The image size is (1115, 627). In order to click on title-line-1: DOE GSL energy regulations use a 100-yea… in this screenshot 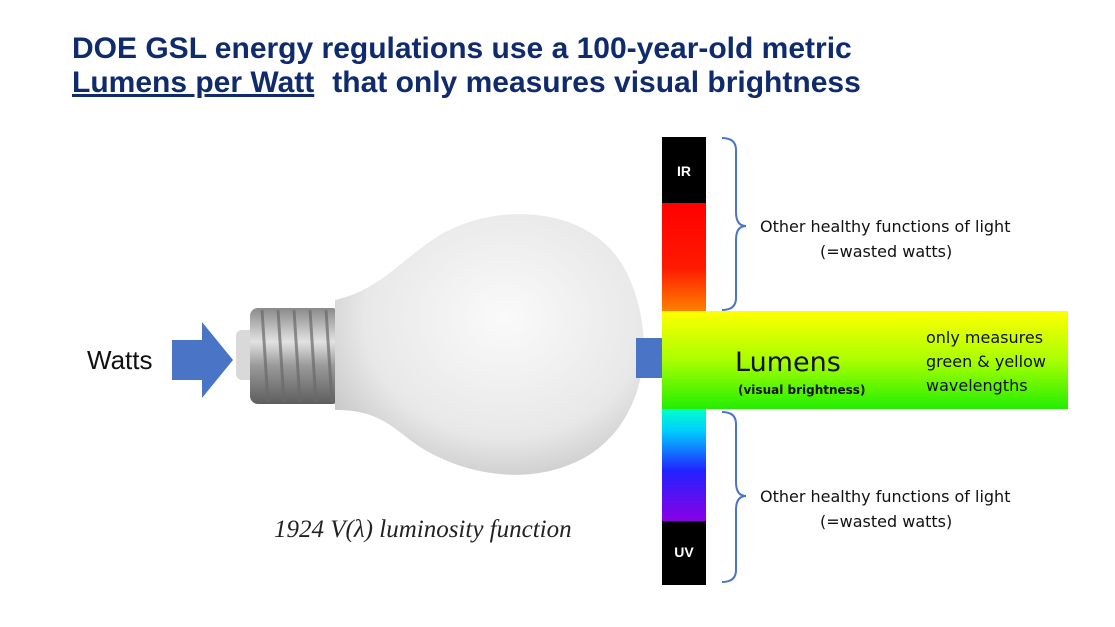, I will do `click(462, 48)`.